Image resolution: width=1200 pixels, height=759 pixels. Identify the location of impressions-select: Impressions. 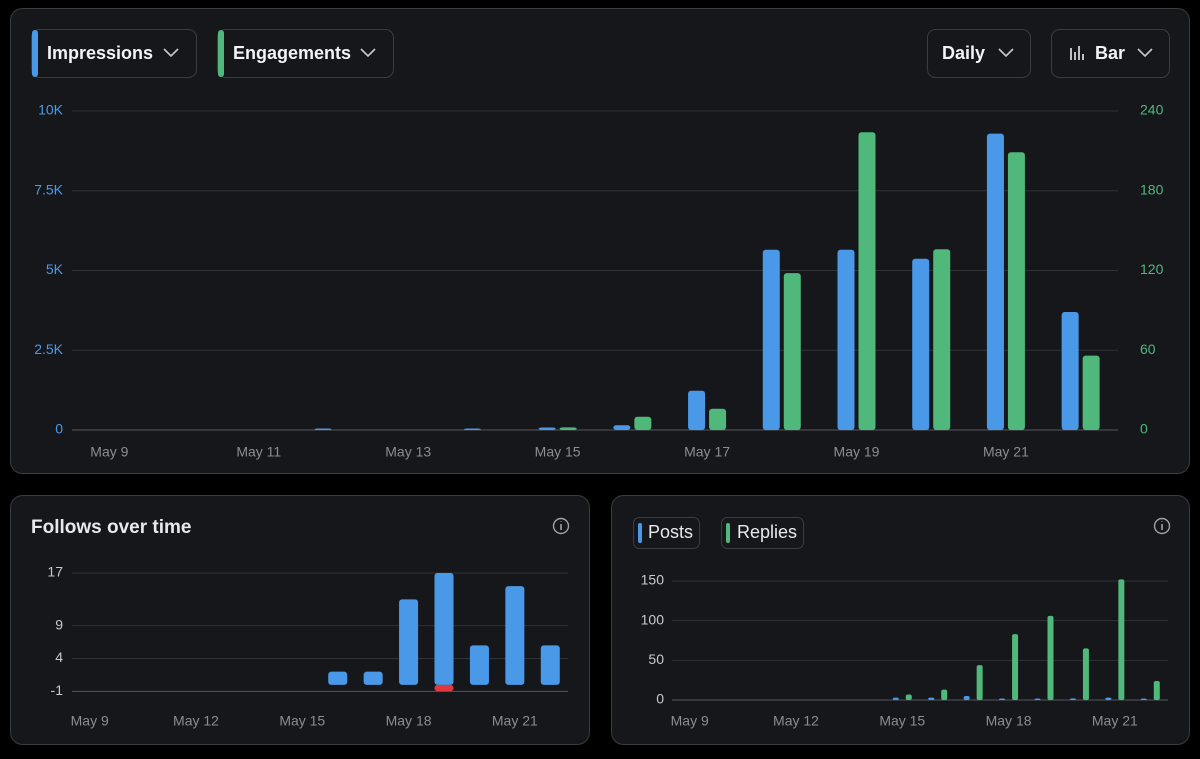
(114, 53).